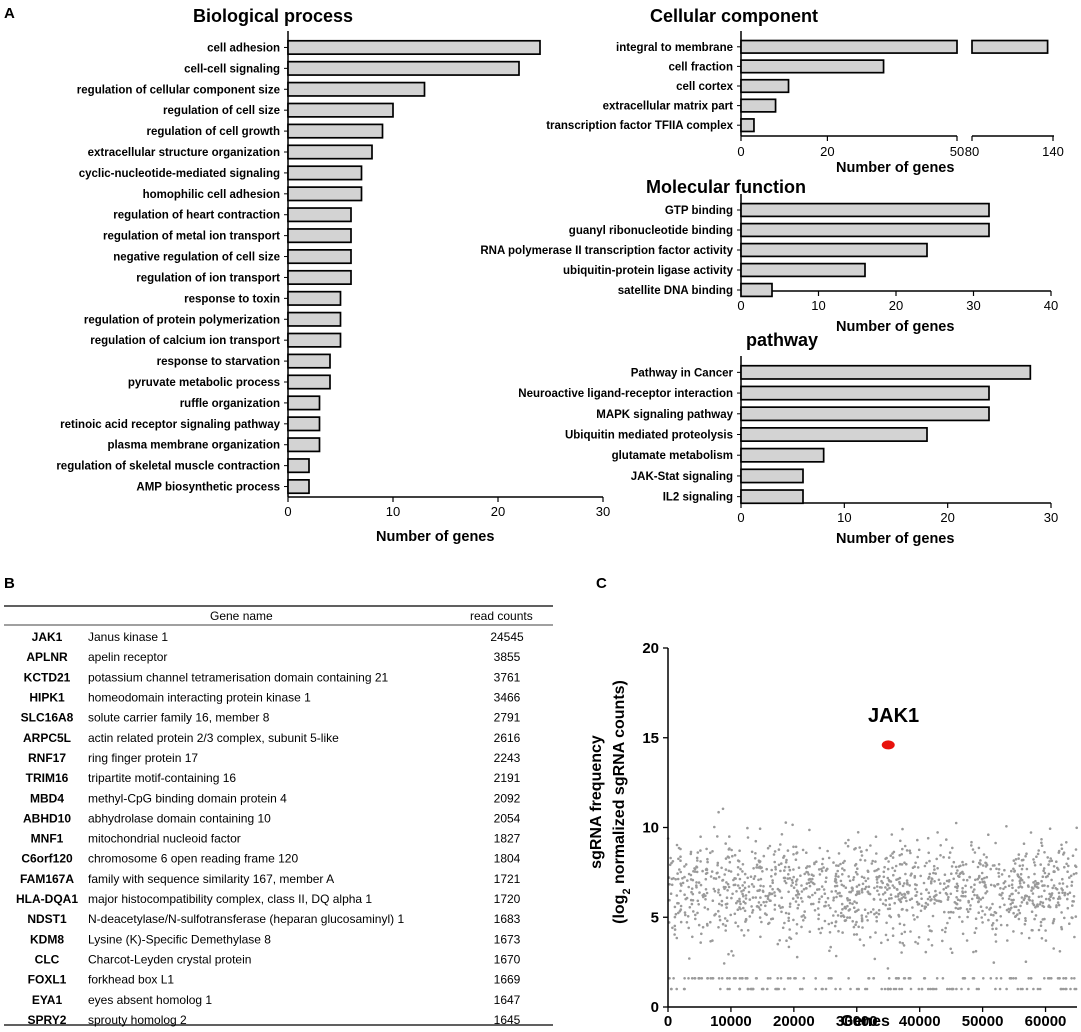  What do you see at coordinates (393, 511) in the screenshot?
I see `x-tick-label: 10` at bounding box center [393, 511].